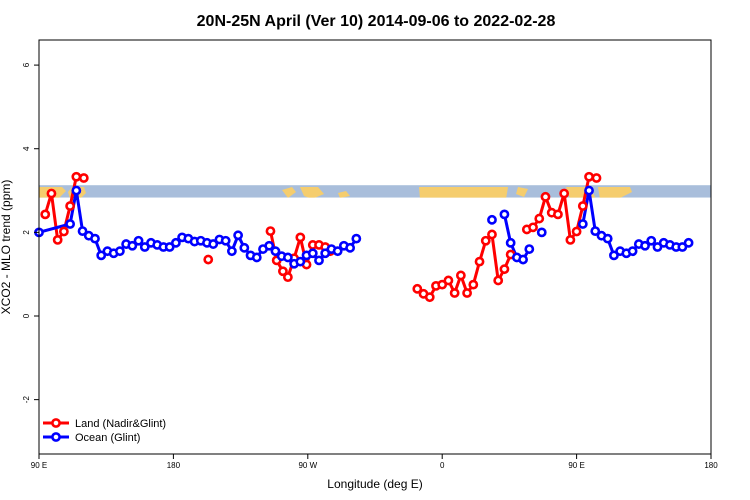  What do you see at coordinates (374, 484) in the screenshot?
I see `x-axis-label: Longitude (deg E)` at bounding box center [374, 484].